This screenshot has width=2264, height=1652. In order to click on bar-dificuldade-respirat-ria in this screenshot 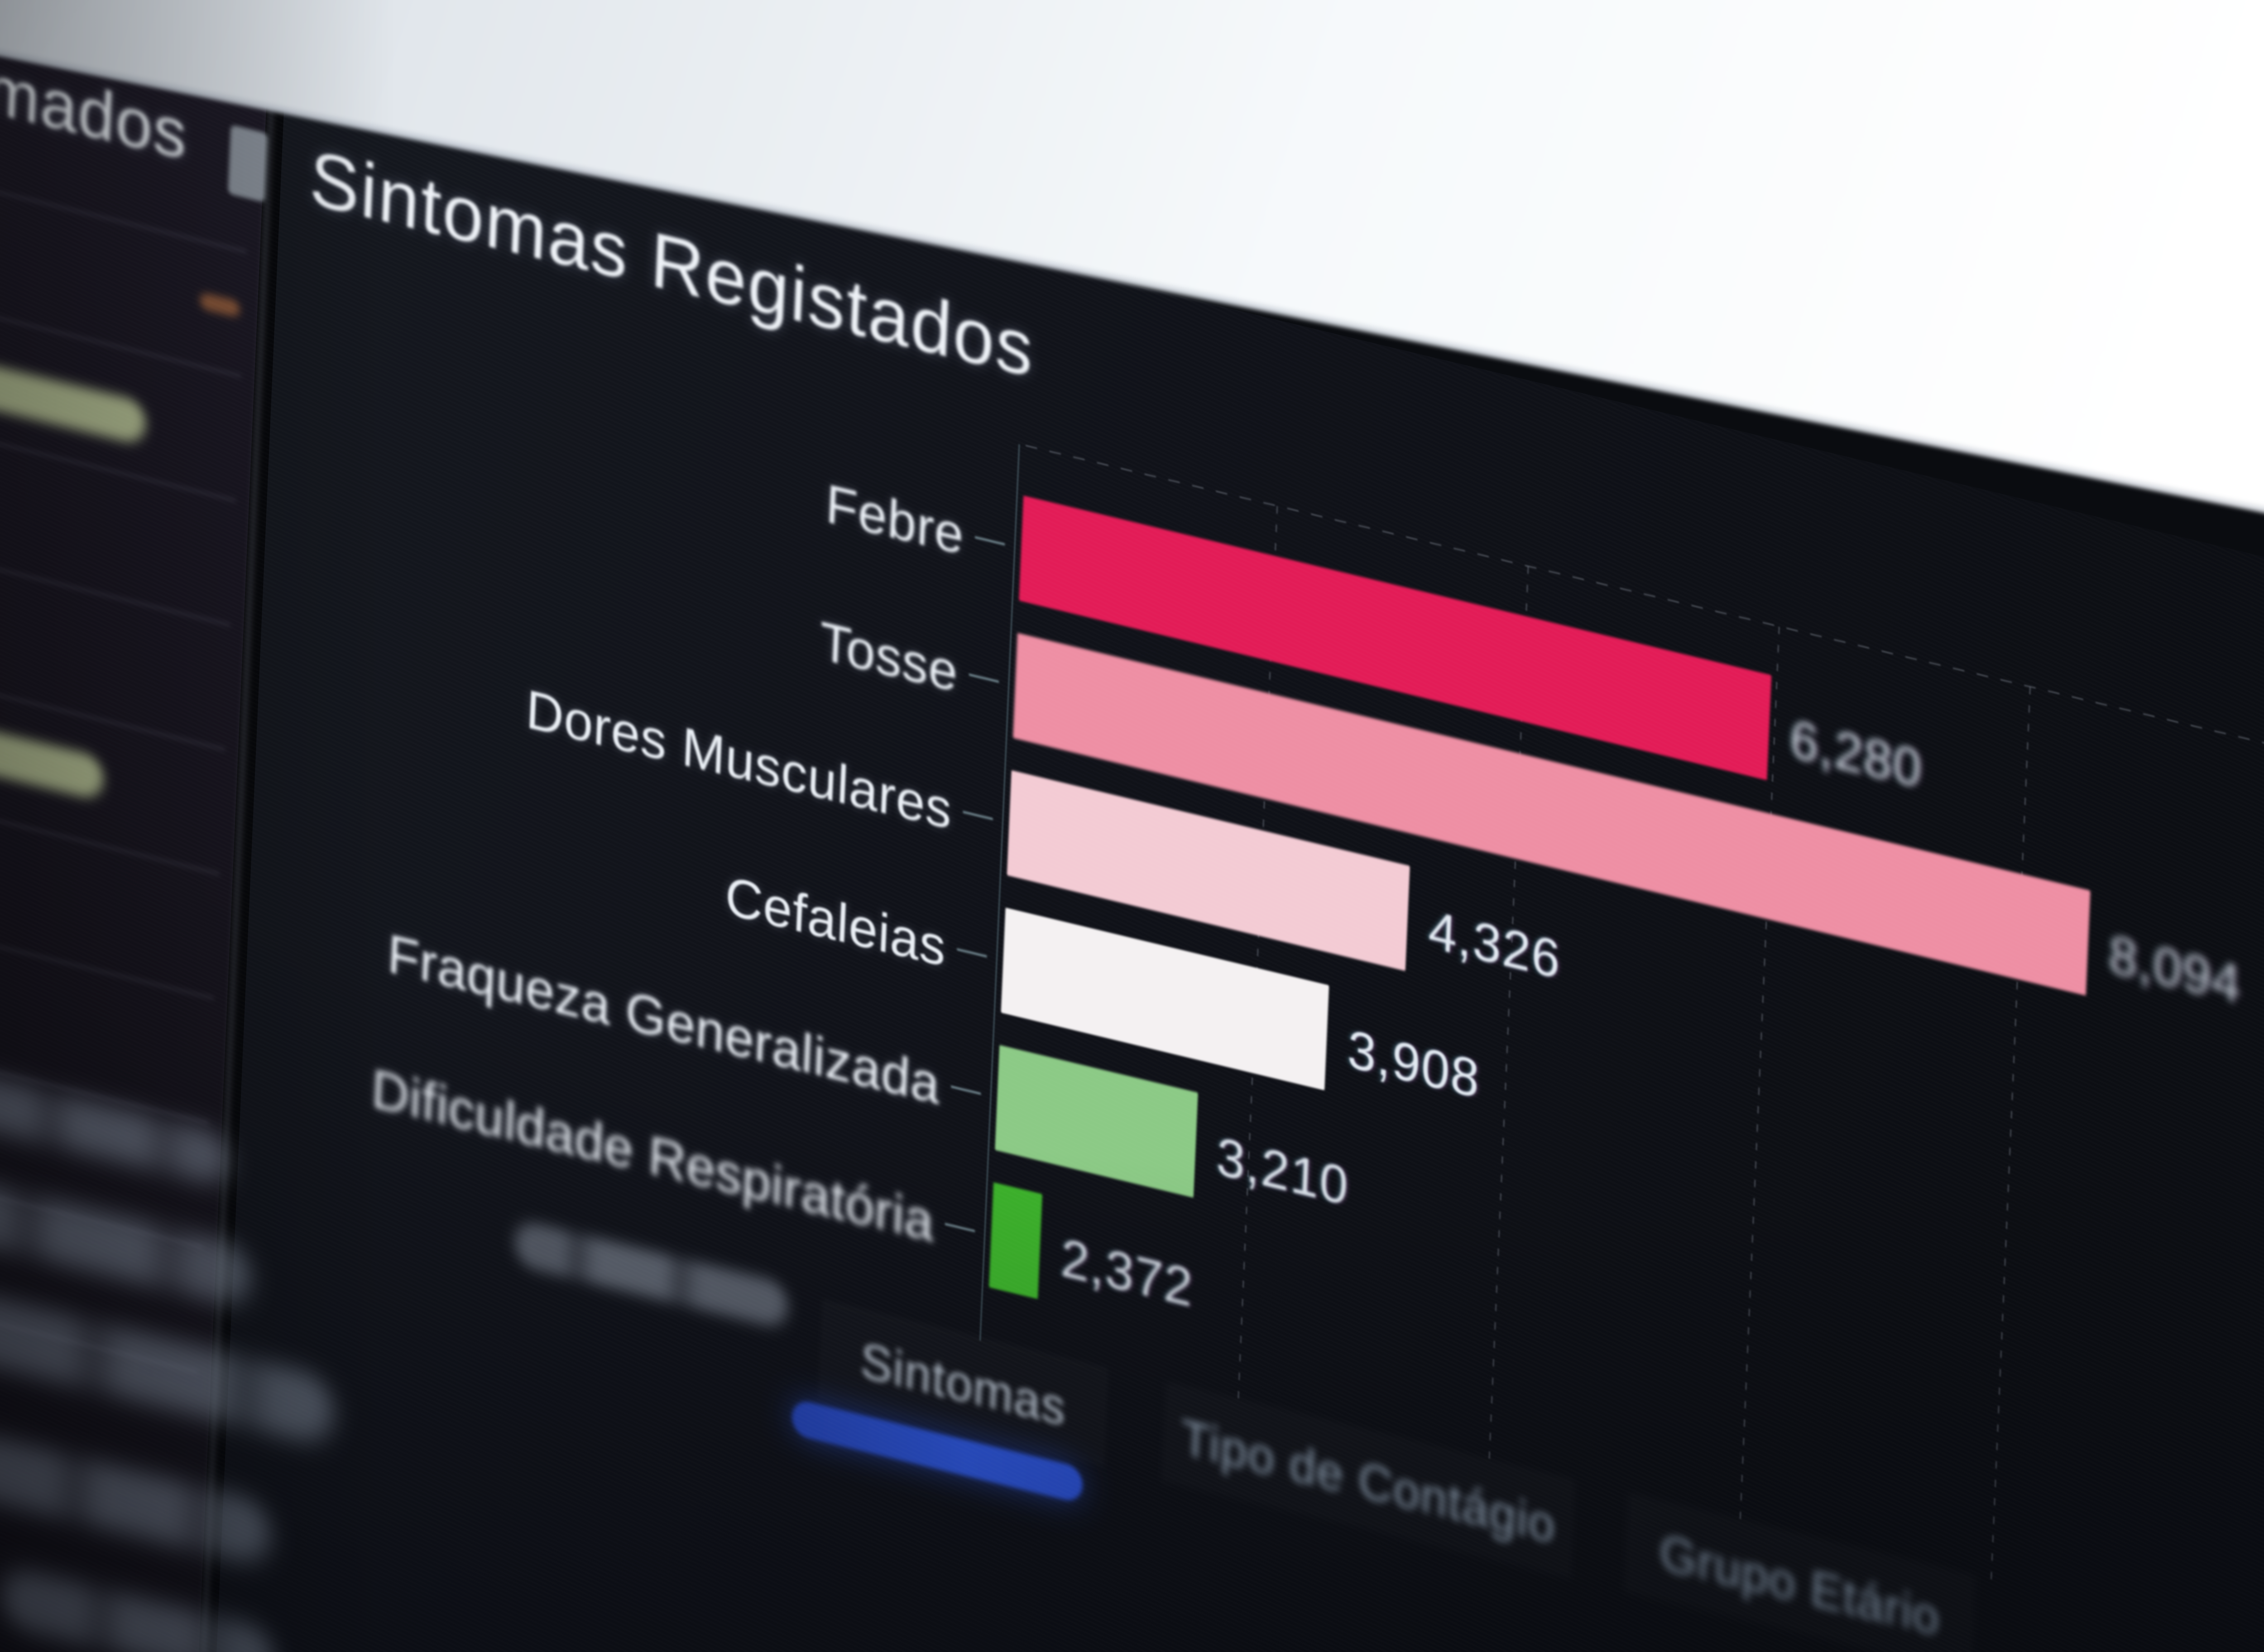, I will do `click(1015, 1240)`.